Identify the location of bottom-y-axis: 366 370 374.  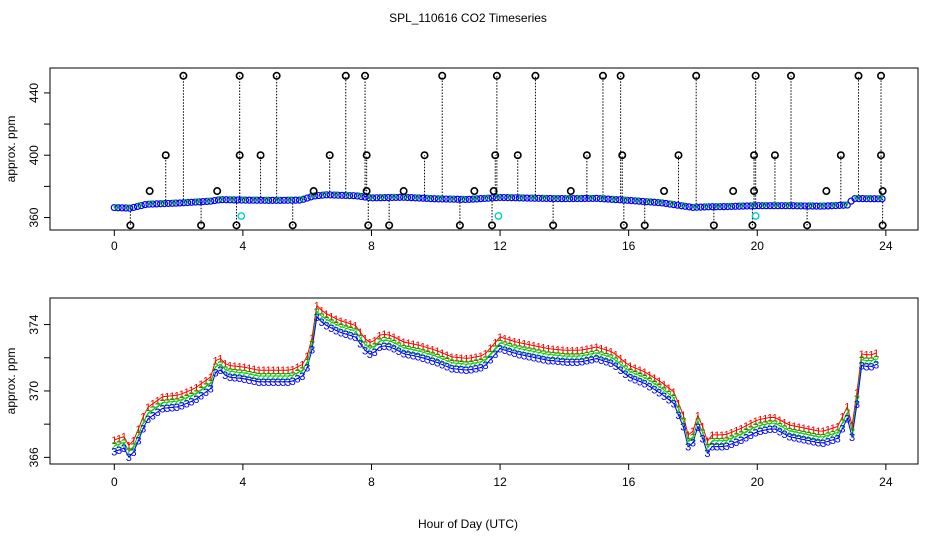
(38, 390).